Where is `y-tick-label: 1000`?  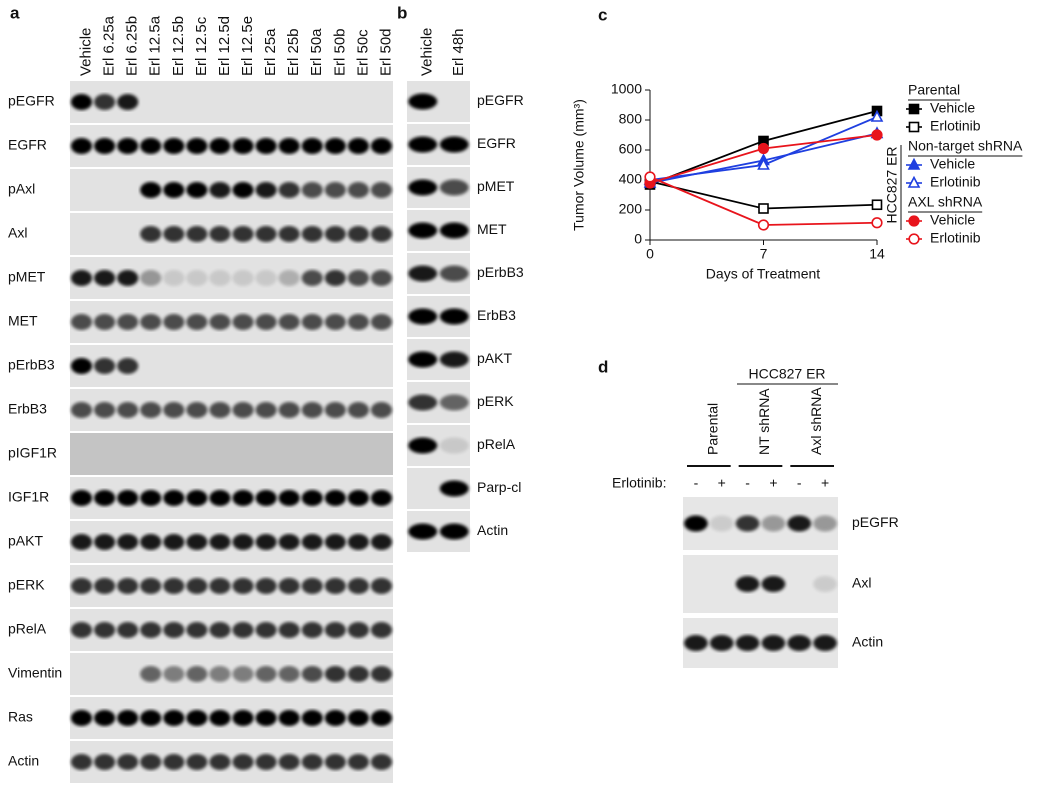 y-tick-label: 1000 is located at coordinates (626, 89).